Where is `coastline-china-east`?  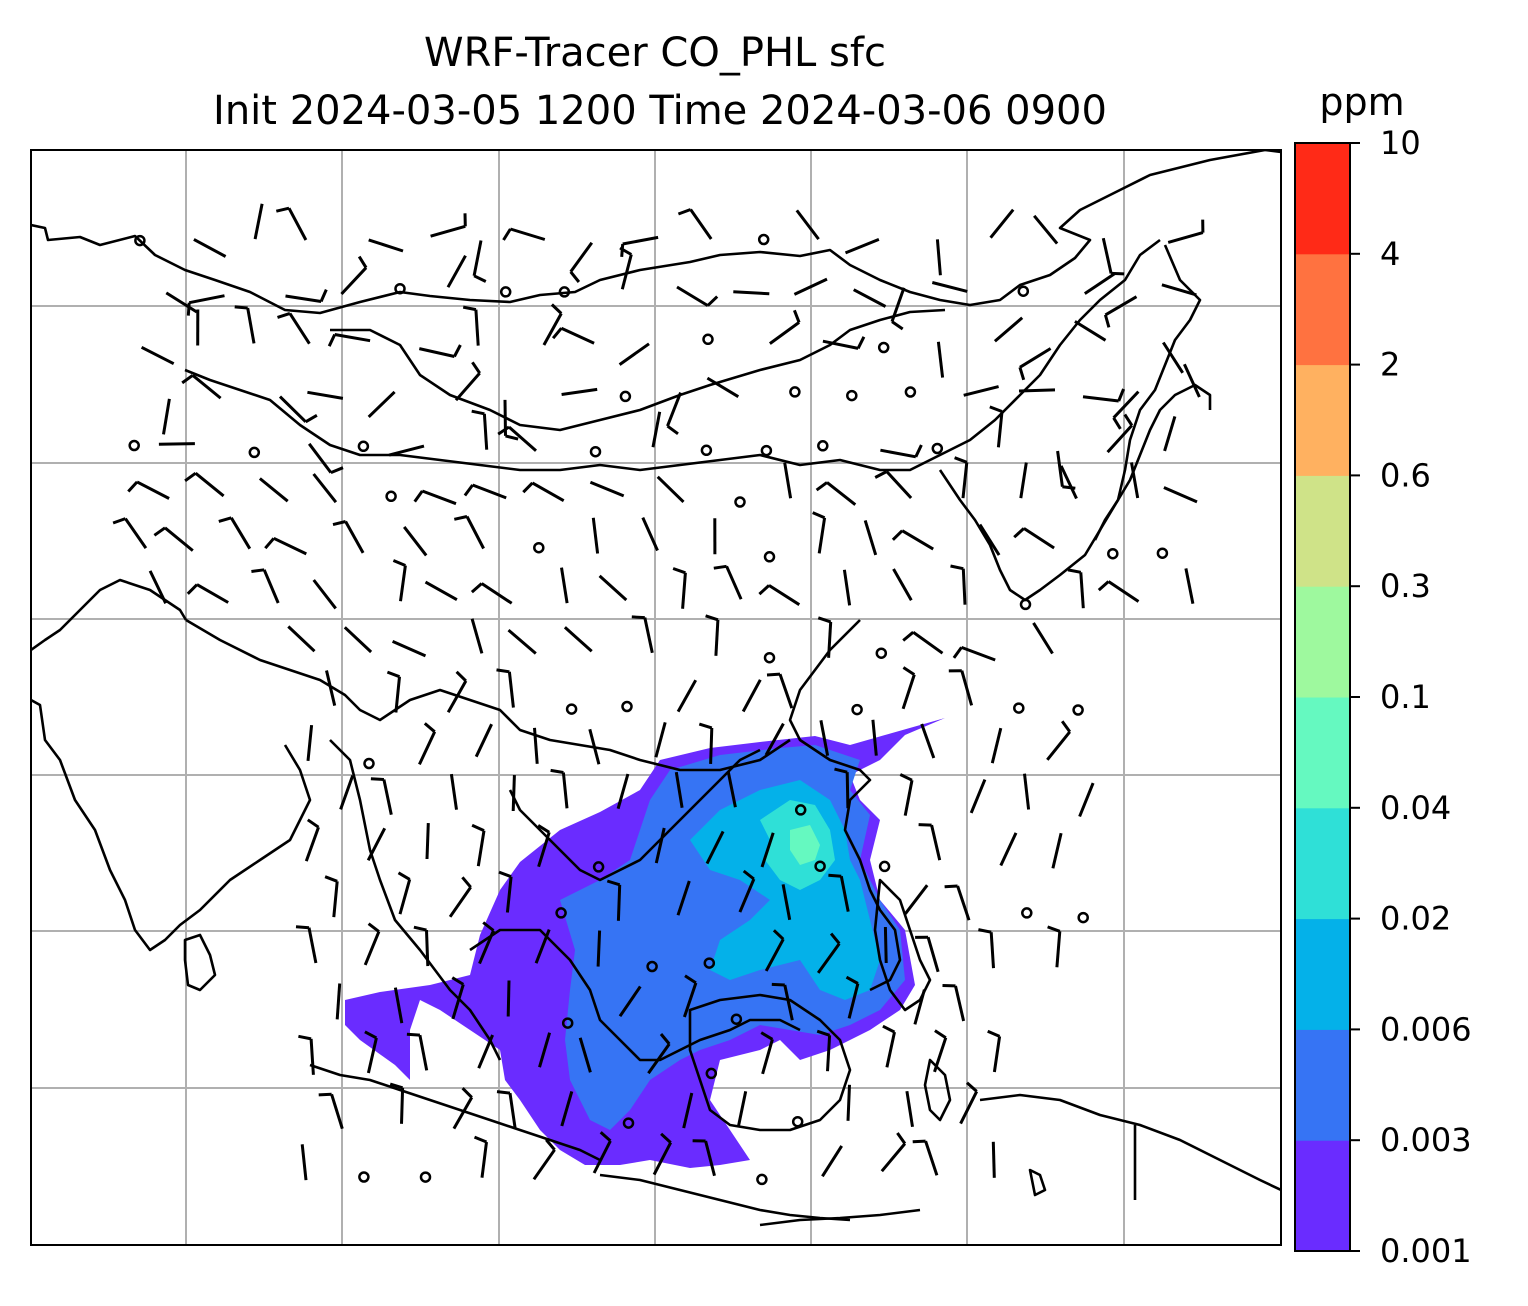
coastline-china-east is located at coordinates (845, 805).